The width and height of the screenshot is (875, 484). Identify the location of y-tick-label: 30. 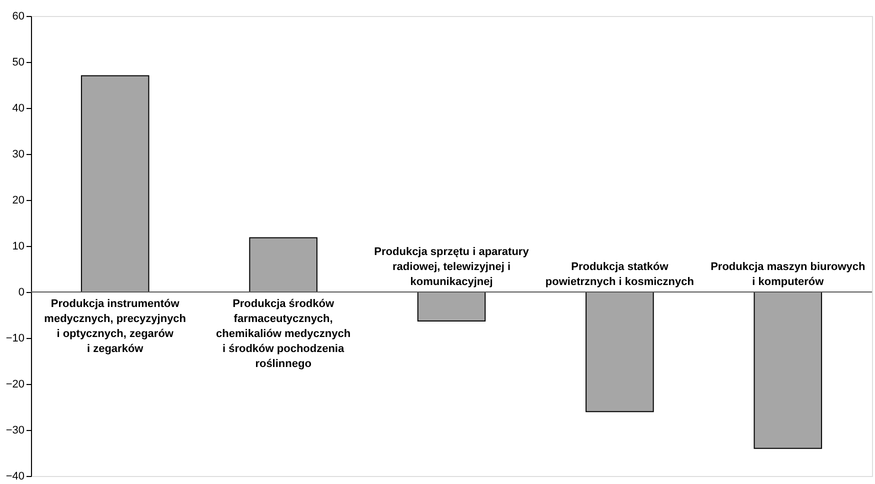
(18, 154).